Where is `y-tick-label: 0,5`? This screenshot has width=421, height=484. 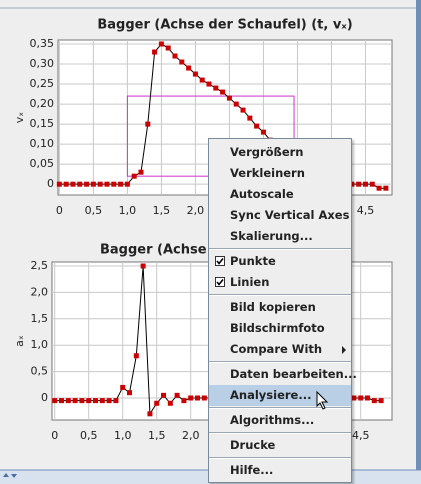
y-tick-label: 0,5 is located at coordinates (40, 371).